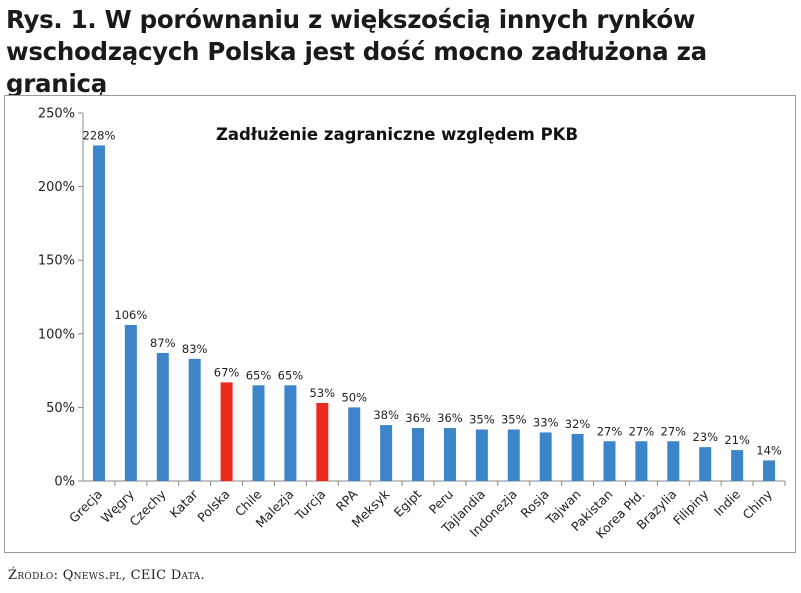  Describe the element at coordinates (354, 397) in the screenshot. I see `data-label: 50%` at that location.